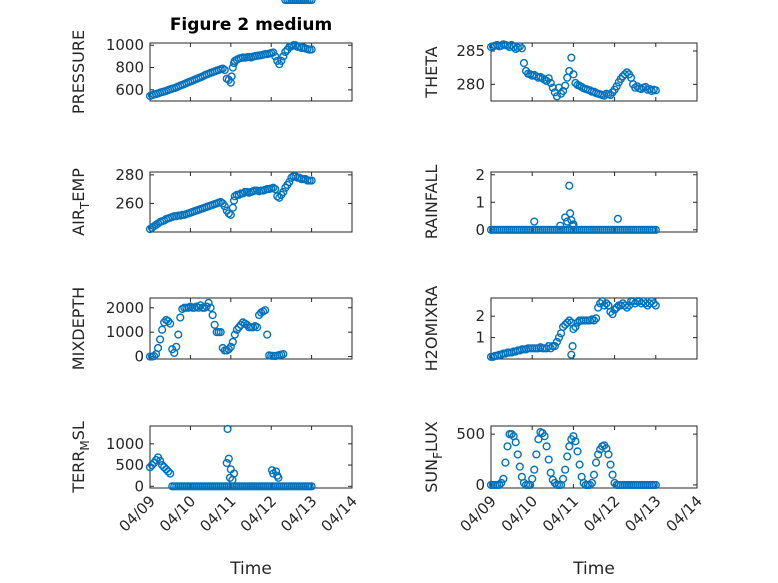 This screenshot has height=583, width=778. What do you see at coordinates (177, 513) in the screenshot?
I see `x-tick-label: 04/10` at bounding box center [177, 513].